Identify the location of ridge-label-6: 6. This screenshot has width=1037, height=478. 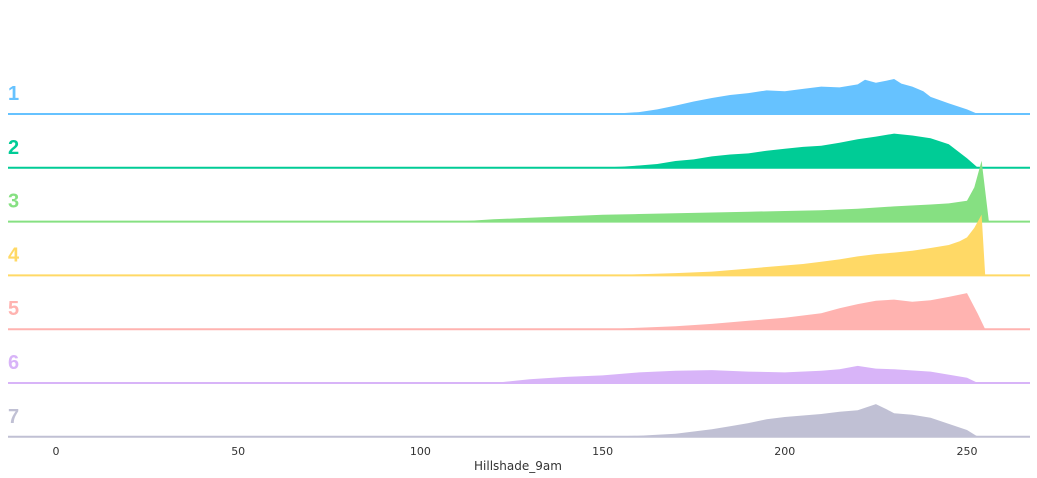
(13, 363).